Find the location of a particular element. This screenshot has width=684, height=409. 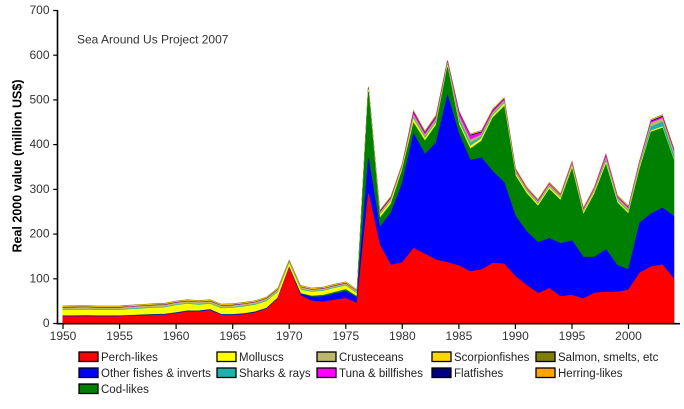

svg-text: 1960 is located at coordinates (176, 336).